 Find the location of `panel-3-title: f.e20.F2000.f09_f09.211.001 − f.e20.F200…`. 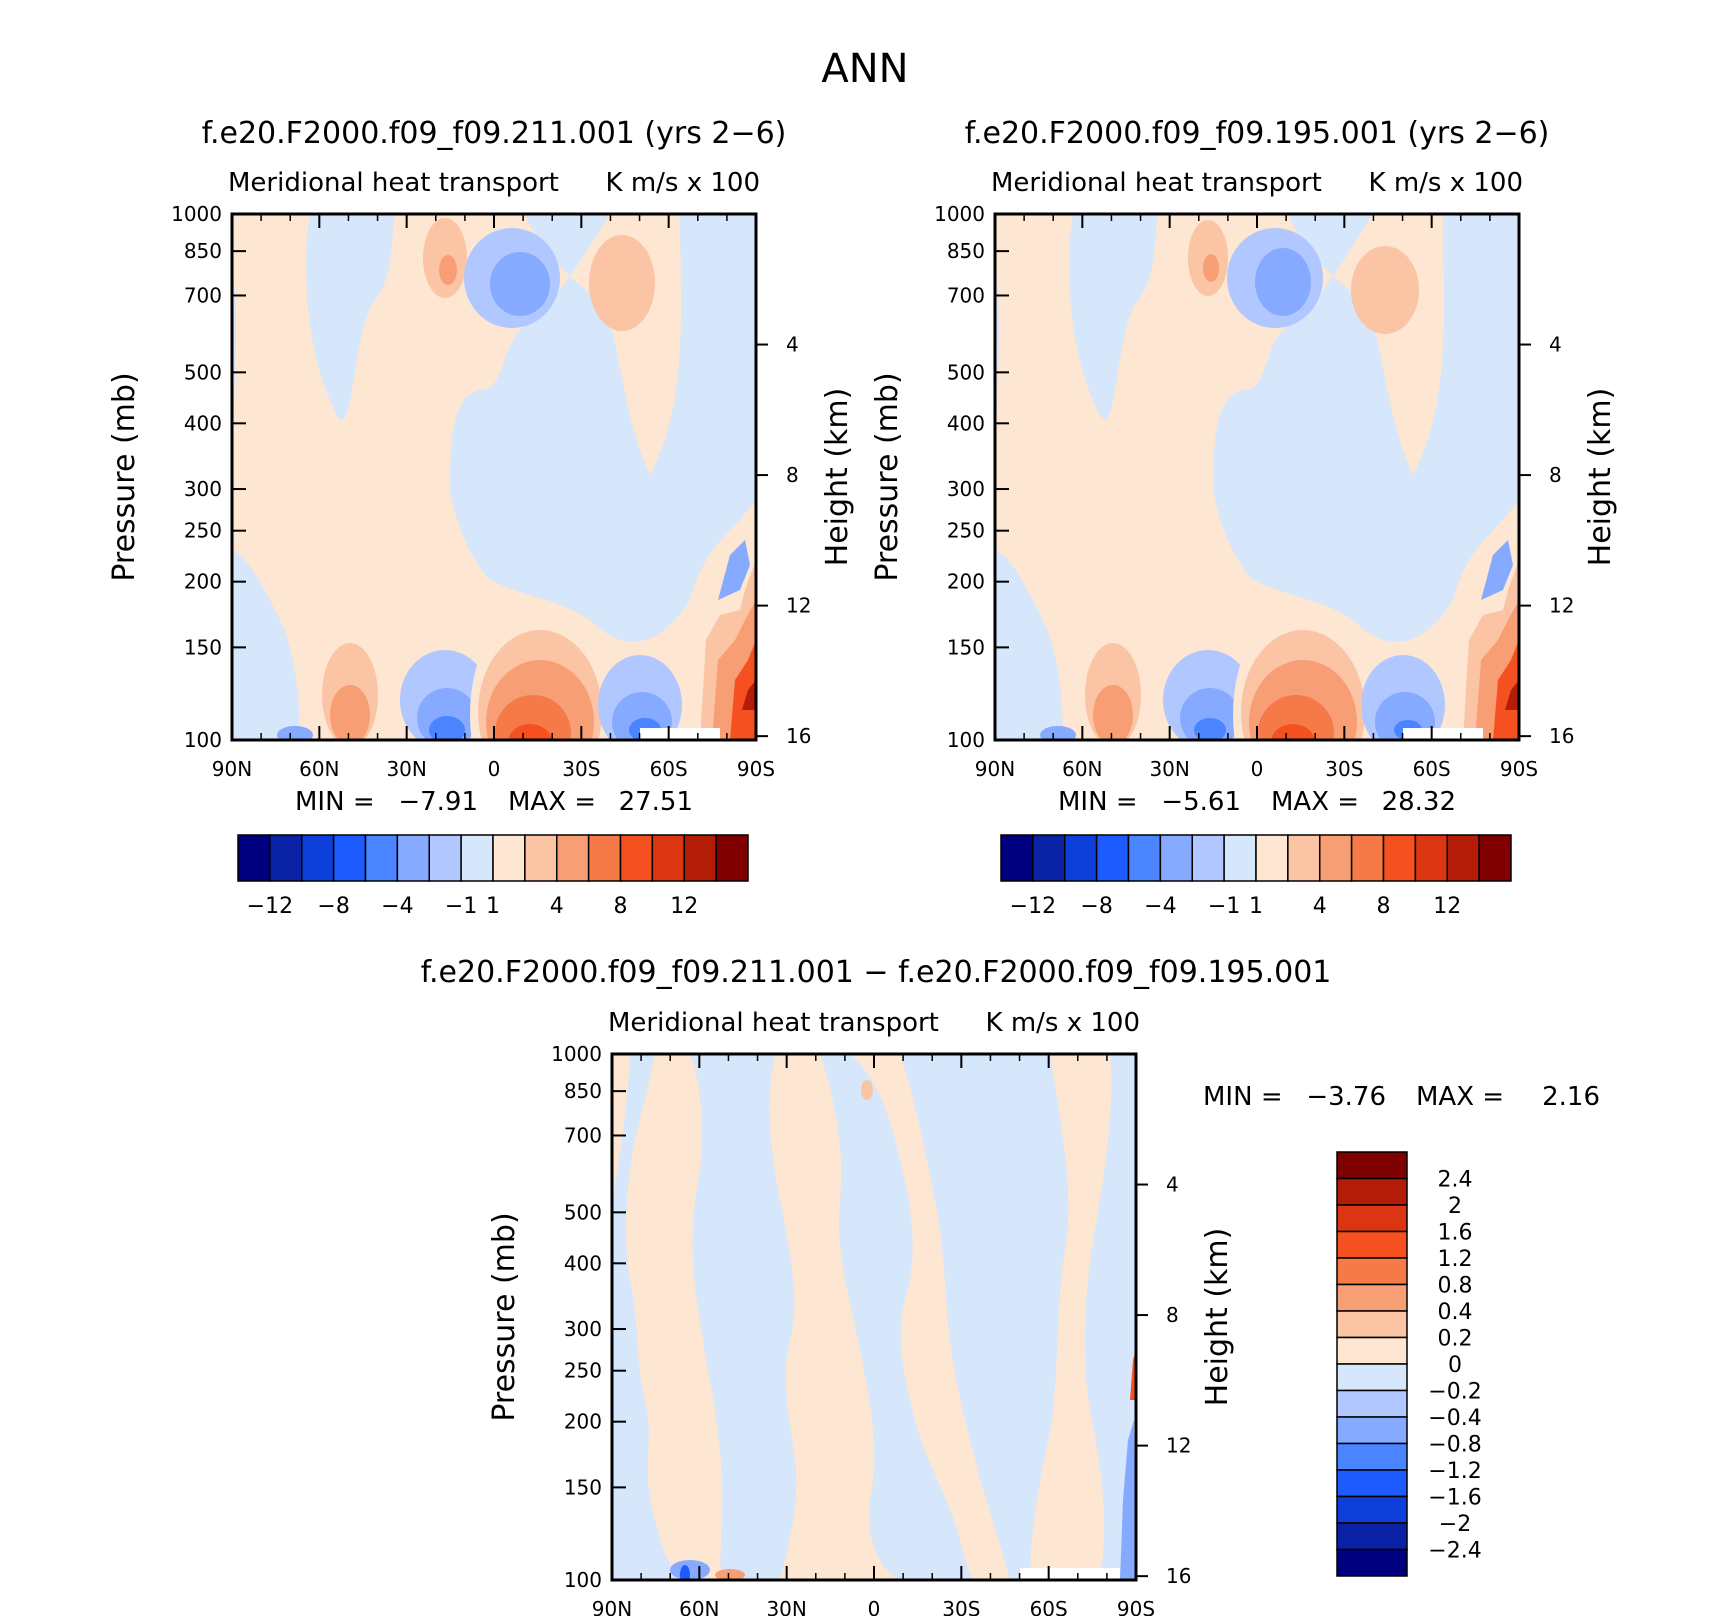

panel-3-title: f.e20.F2000.f09_f09.211.001 − f.e20.F200… is located at coordinates (876, 972).